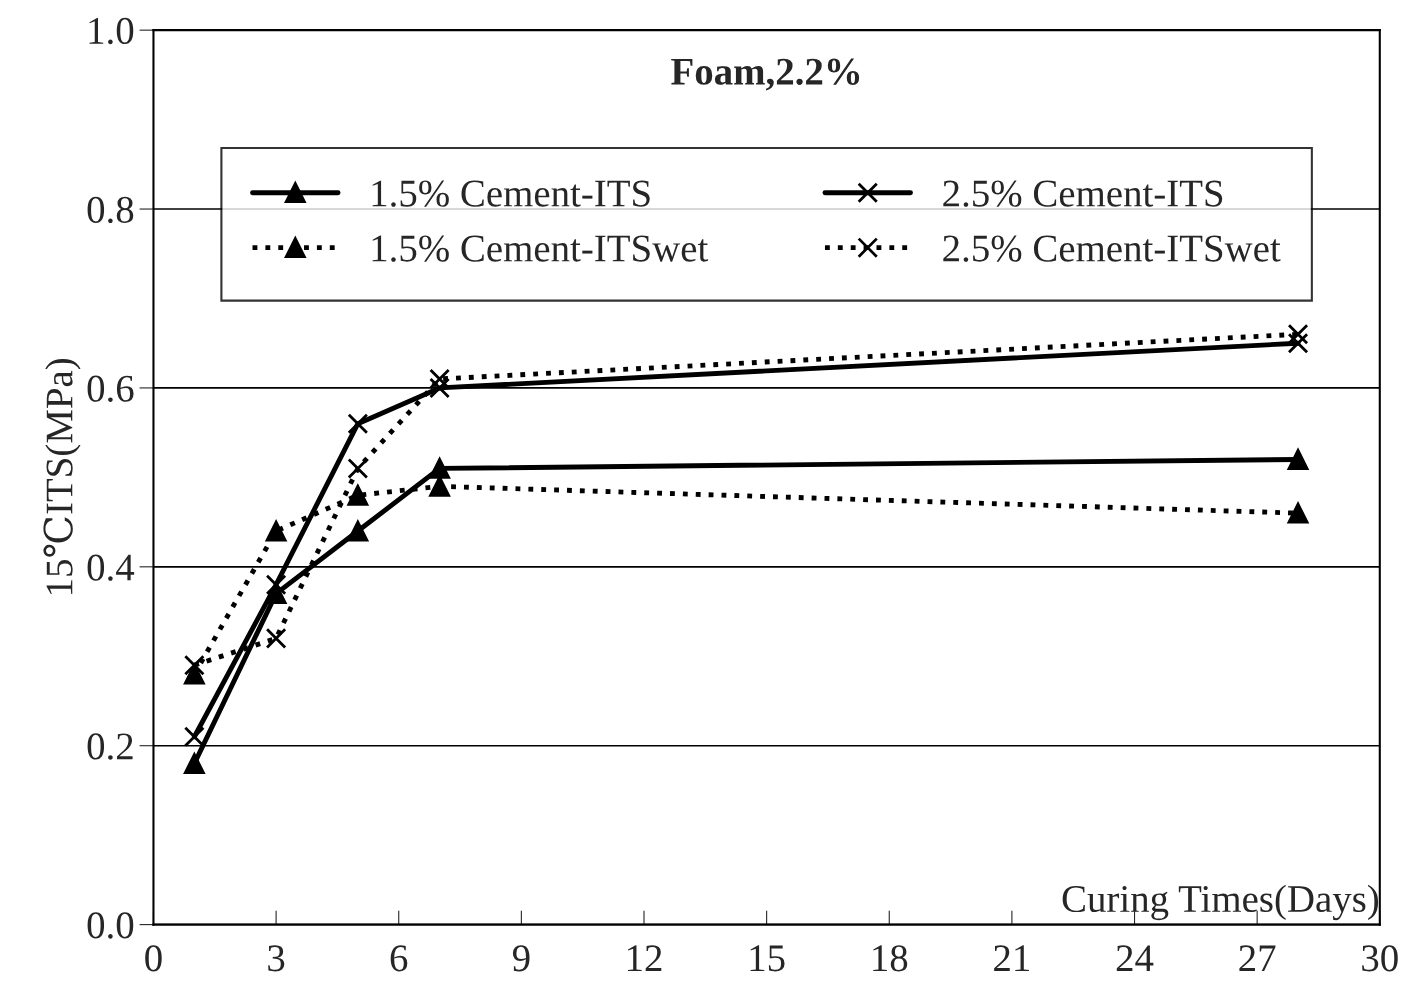 The width and height of the screenshot is (1421, 1005). Describe the element at coordinates (1257, 958) in the screenshot. I see `x-tick-label: 27` at that location.